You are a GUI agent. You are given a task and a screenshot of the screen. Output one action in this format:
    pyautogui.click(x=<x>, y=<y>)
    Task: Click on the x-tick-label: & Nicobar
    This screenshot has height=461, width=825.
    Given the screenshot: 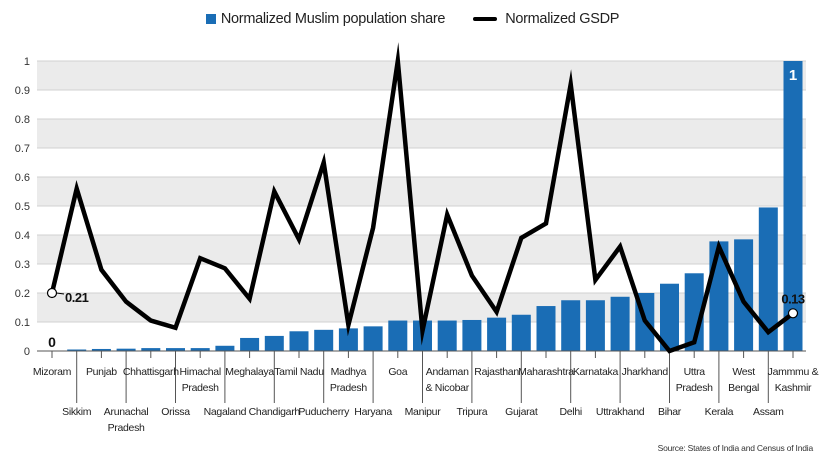 What is the action you would take?
    pyautogui.click(x=447, y=388)
    